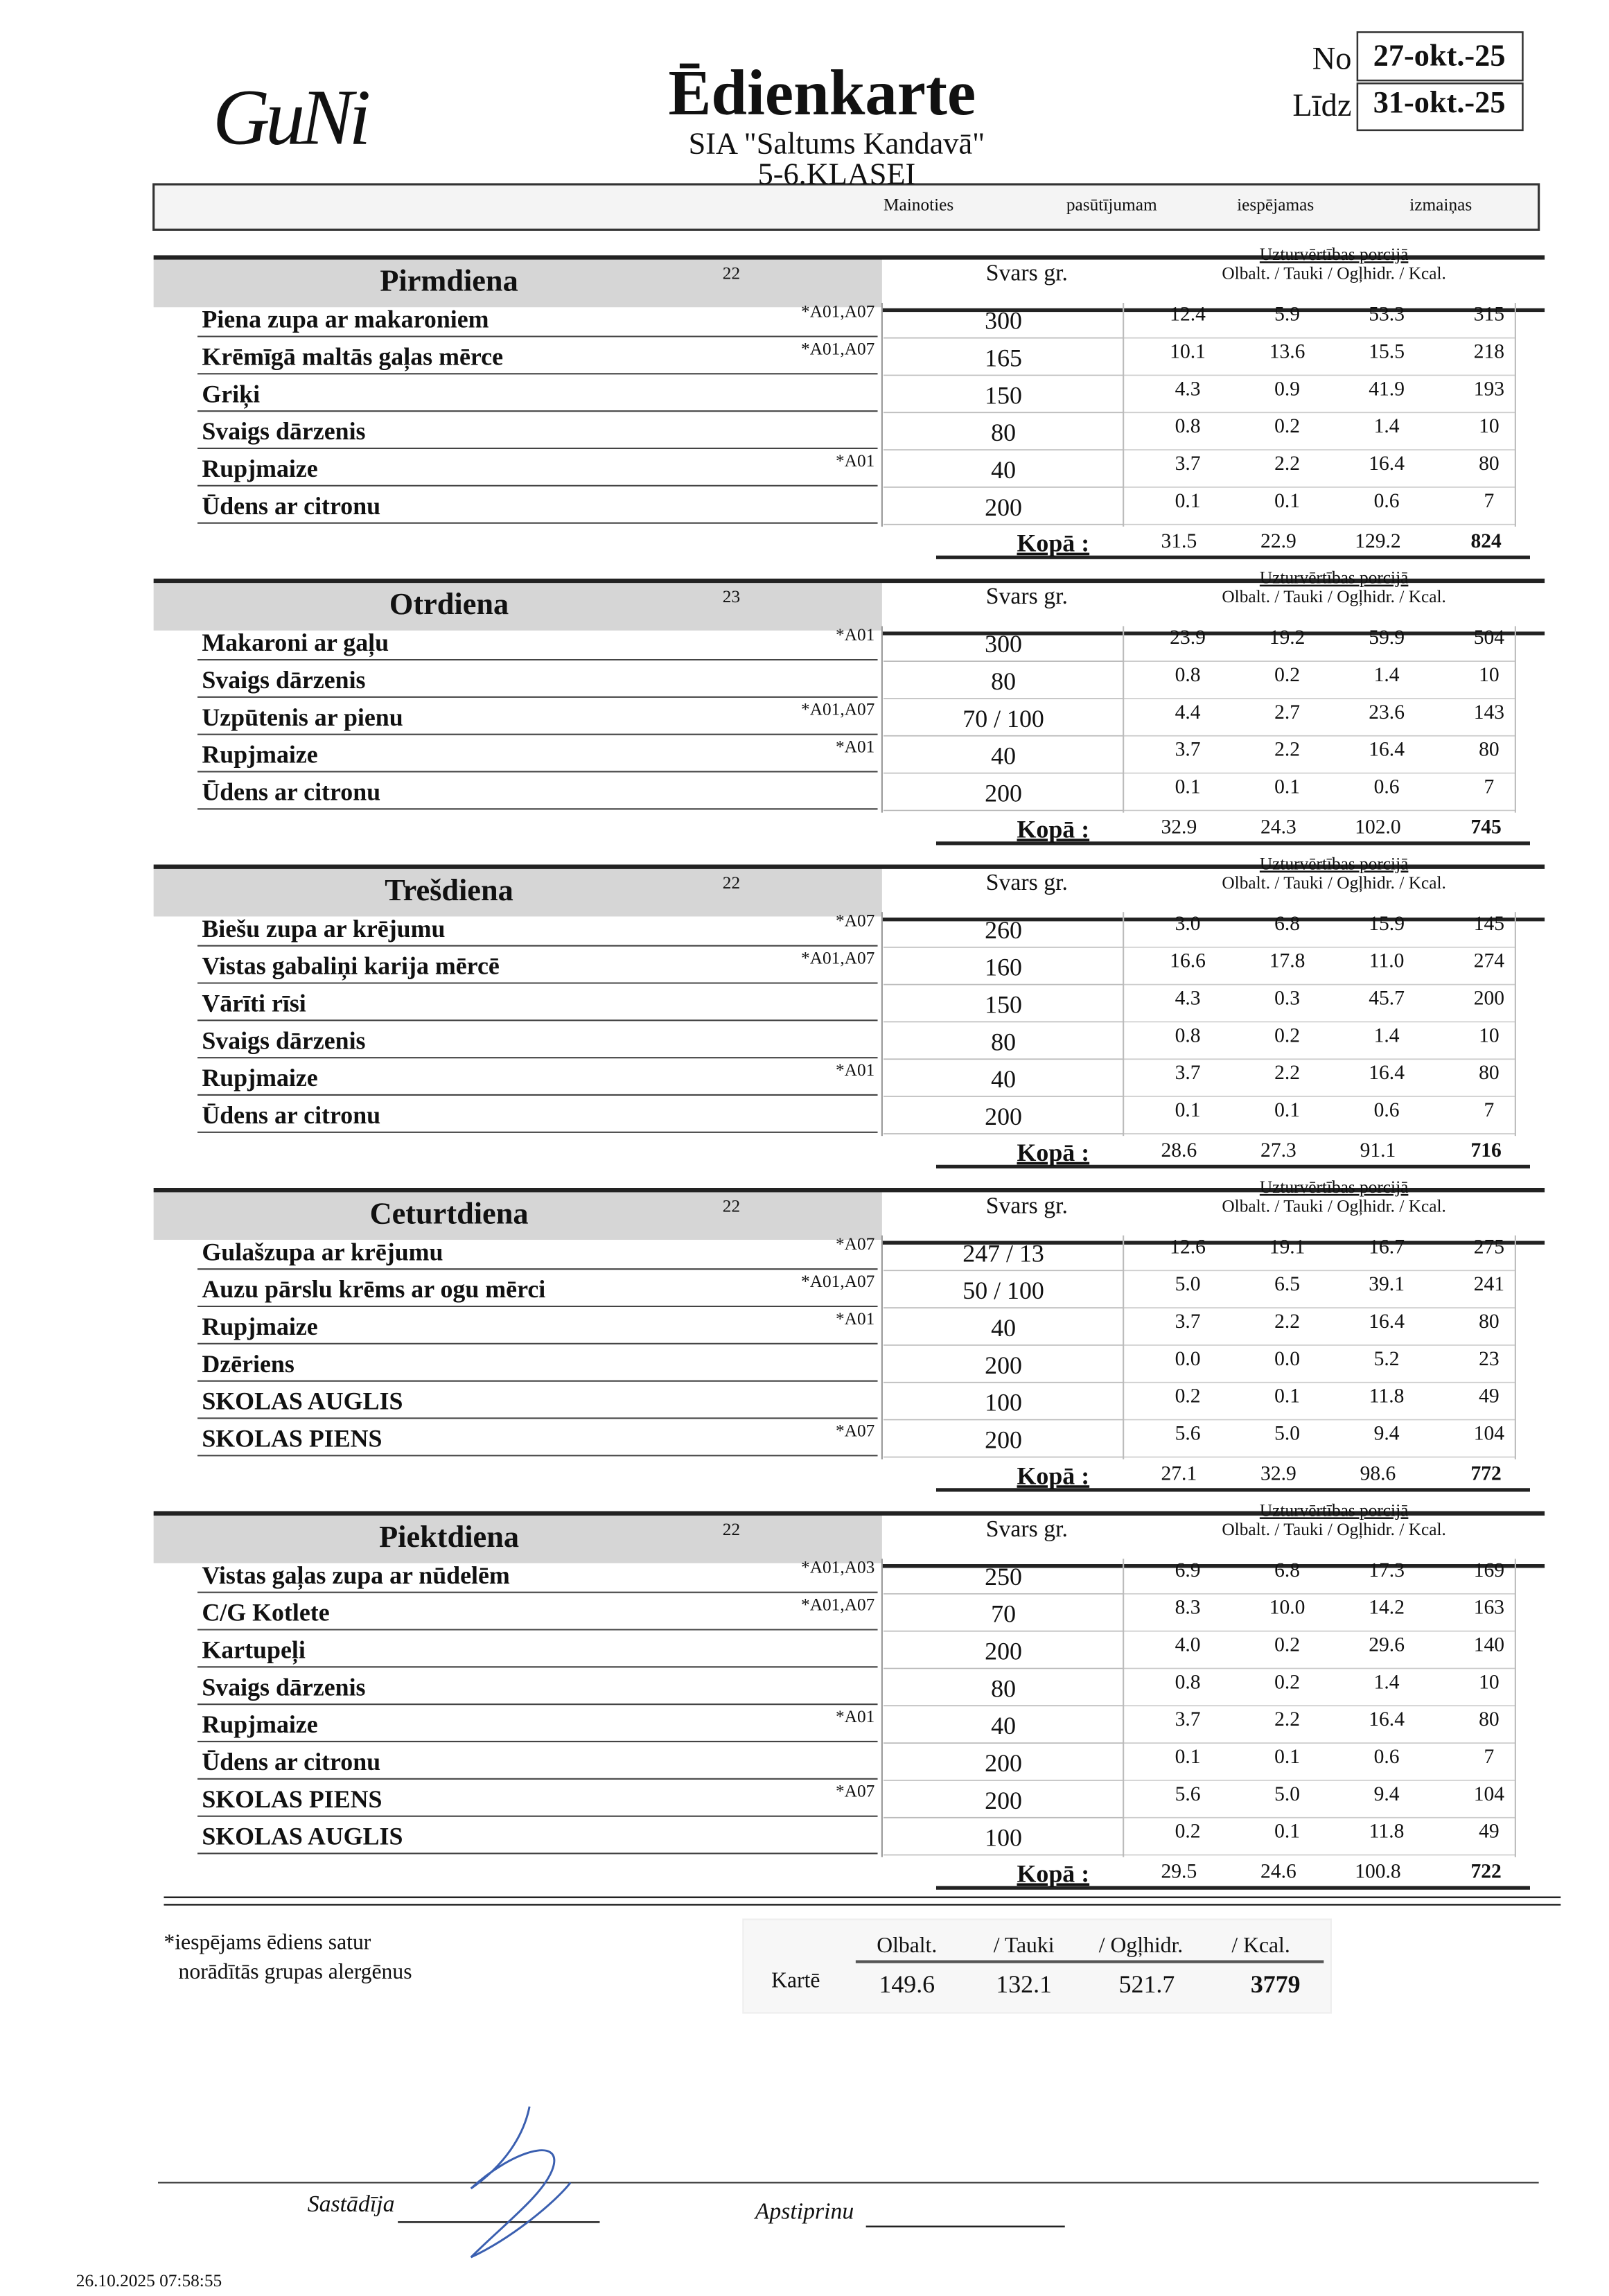  I want to click on total-value: 24.6, so click(1278, 1872).